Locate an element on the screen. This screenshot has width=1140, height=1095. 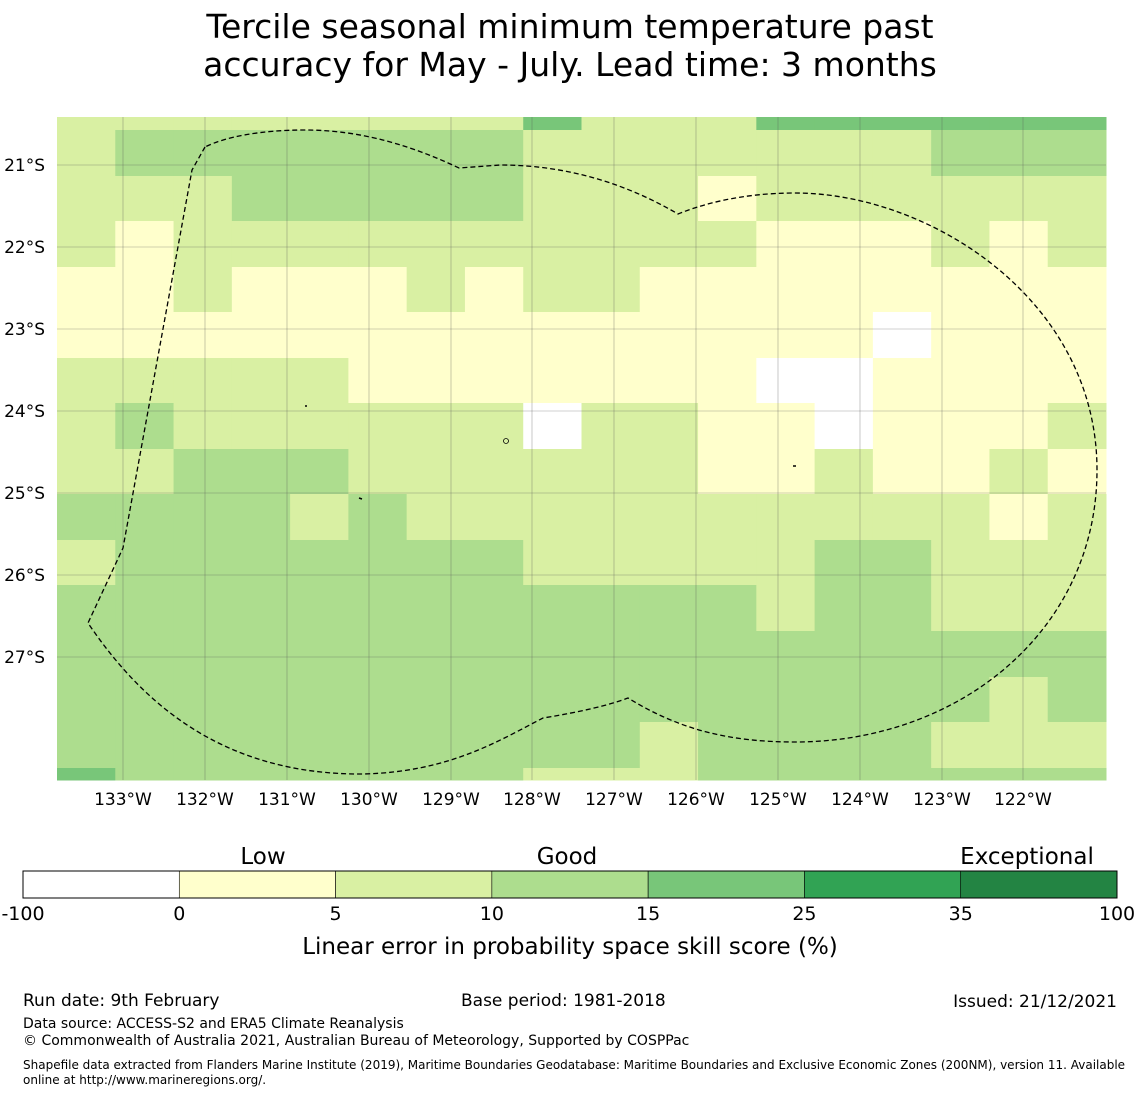
latitude-label: 21°S is located at coordinates (24, 166).